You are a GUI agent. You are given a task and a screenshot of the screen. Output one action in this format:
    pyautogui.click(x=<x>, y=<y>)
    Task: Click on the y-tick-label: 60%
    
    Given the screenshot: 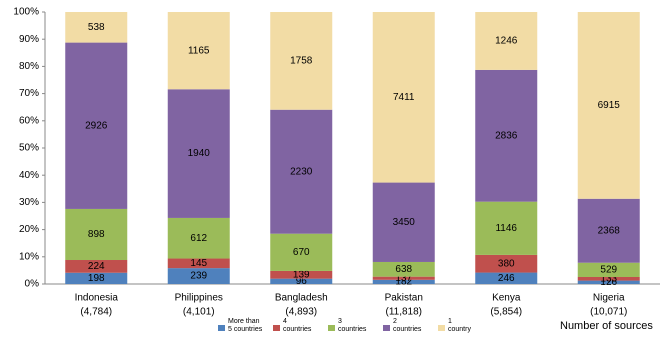 What is the action you would take?
    pyautogui.click(x=29, y=120)
    